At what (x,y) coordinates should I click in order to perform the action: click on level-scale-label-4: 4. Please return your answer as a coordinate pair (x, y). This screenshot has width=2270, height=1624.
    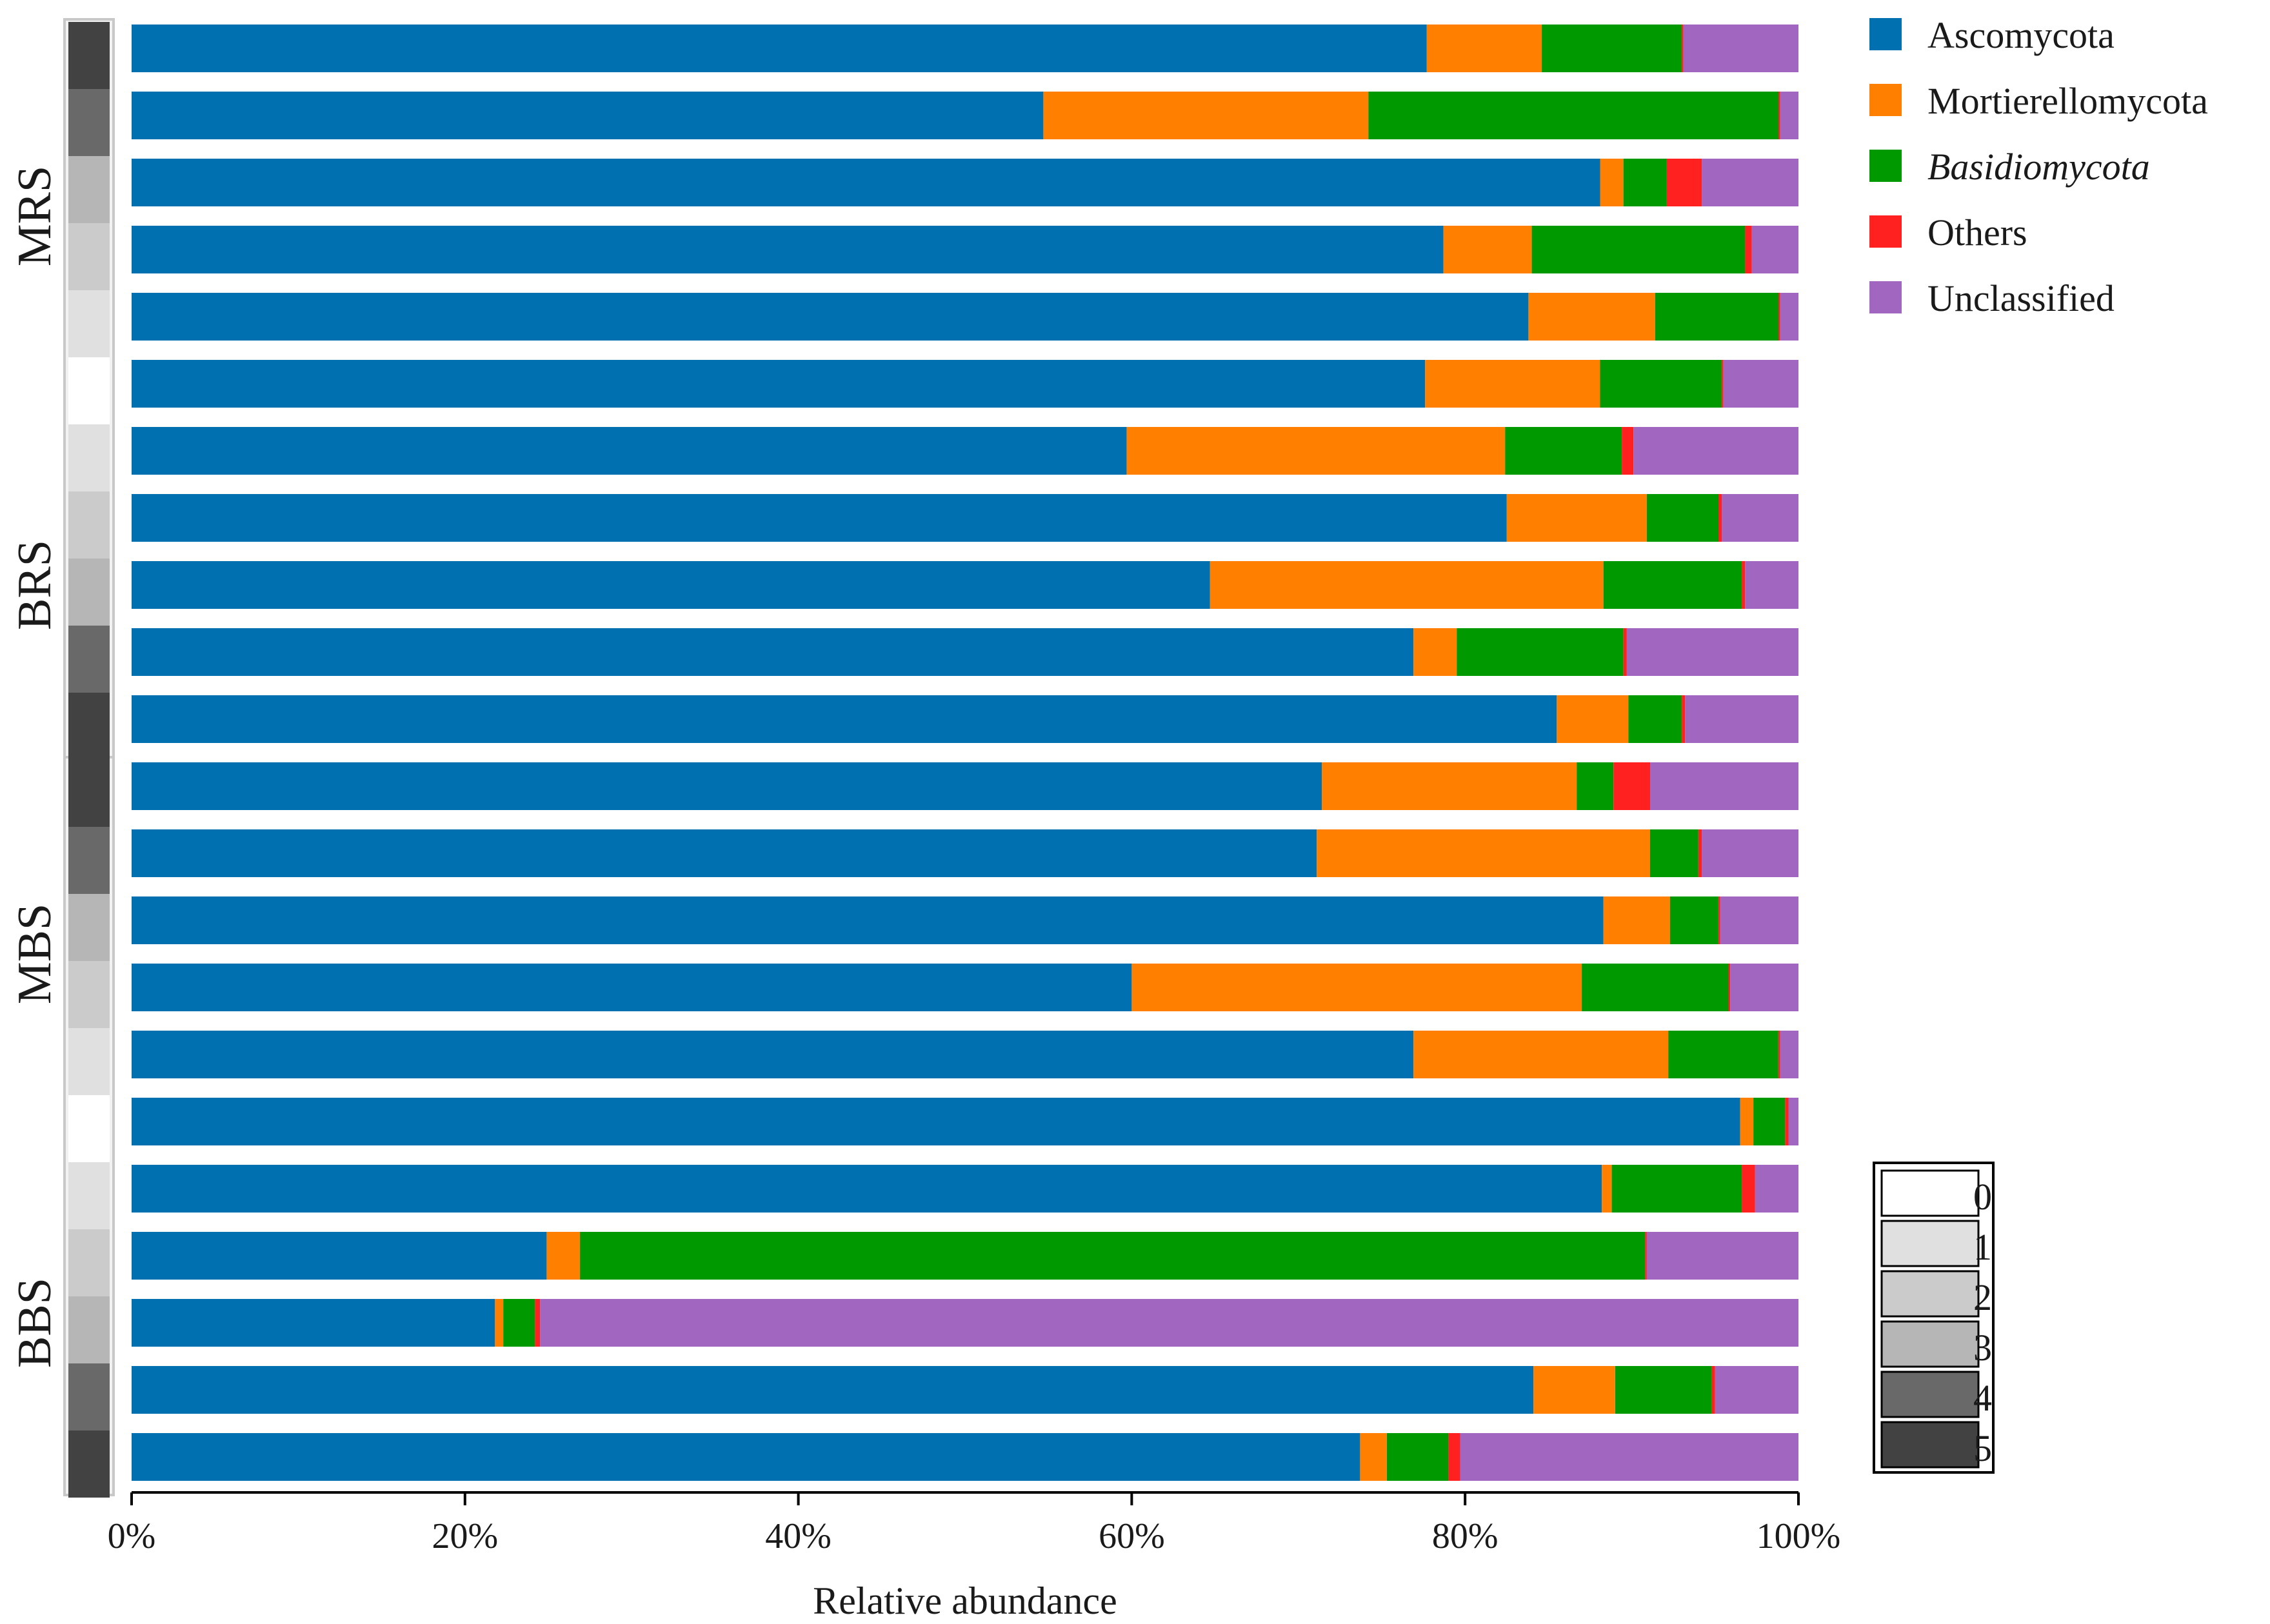
    Looking at the image, I should click on (1982, 1398).